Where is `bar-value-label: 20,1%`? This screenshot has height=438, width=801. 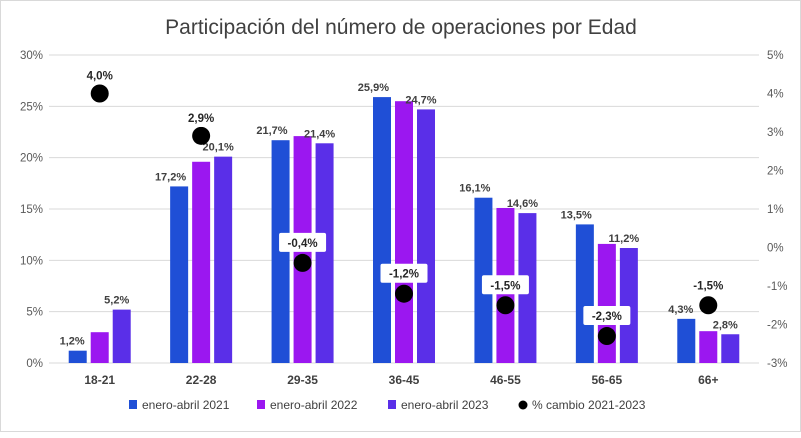
bar-value-label: 20,1% is located at coordinates (218, 148).